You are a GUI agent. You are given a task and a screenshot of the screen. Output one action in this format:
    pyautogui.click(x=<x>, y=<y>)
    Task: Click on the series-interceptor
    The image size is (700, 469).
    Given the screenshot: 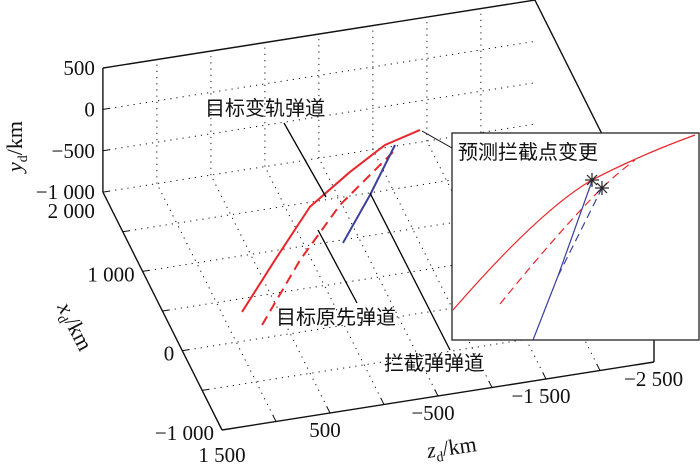 What is the action you would take?
    pyautogui.click(x=369, y=194)
    